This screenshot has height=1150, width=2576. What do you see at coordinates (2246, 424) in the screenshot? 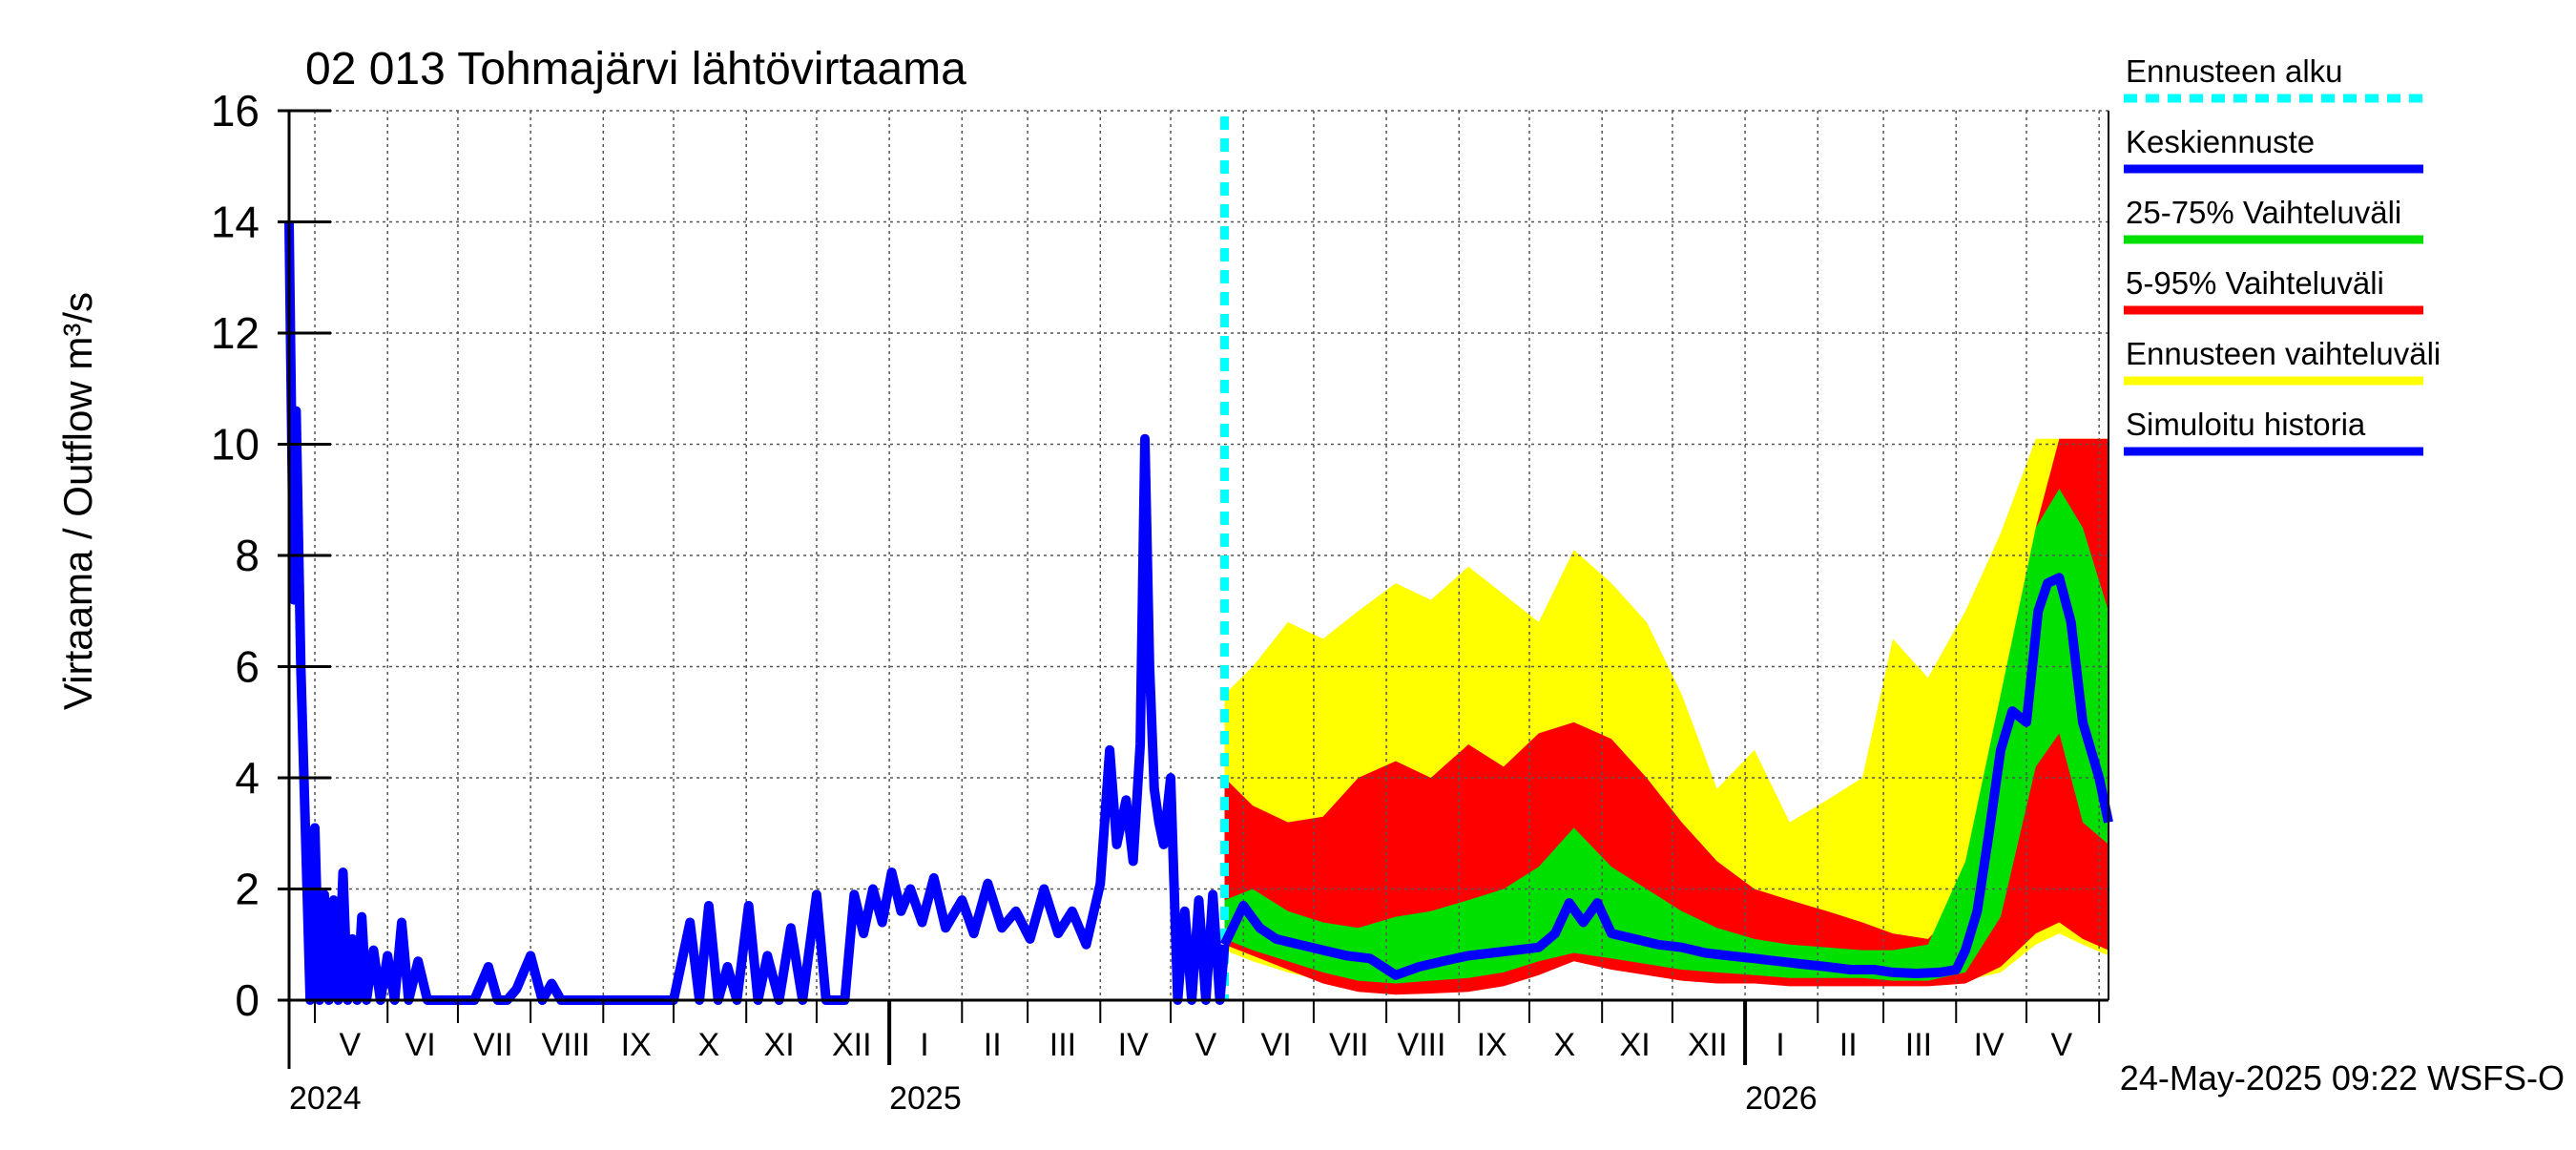
I see `legend-label-simuloitu-historia: Simuloitu historia` at bounding box center [2246, 424].